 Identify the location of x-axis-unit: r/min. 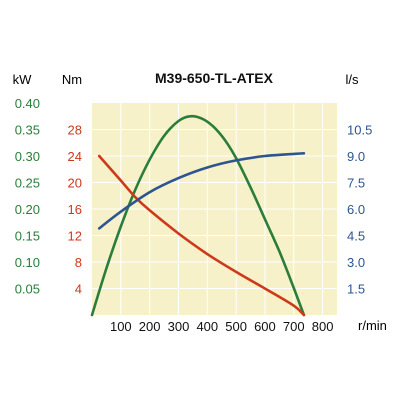
(372, 325).